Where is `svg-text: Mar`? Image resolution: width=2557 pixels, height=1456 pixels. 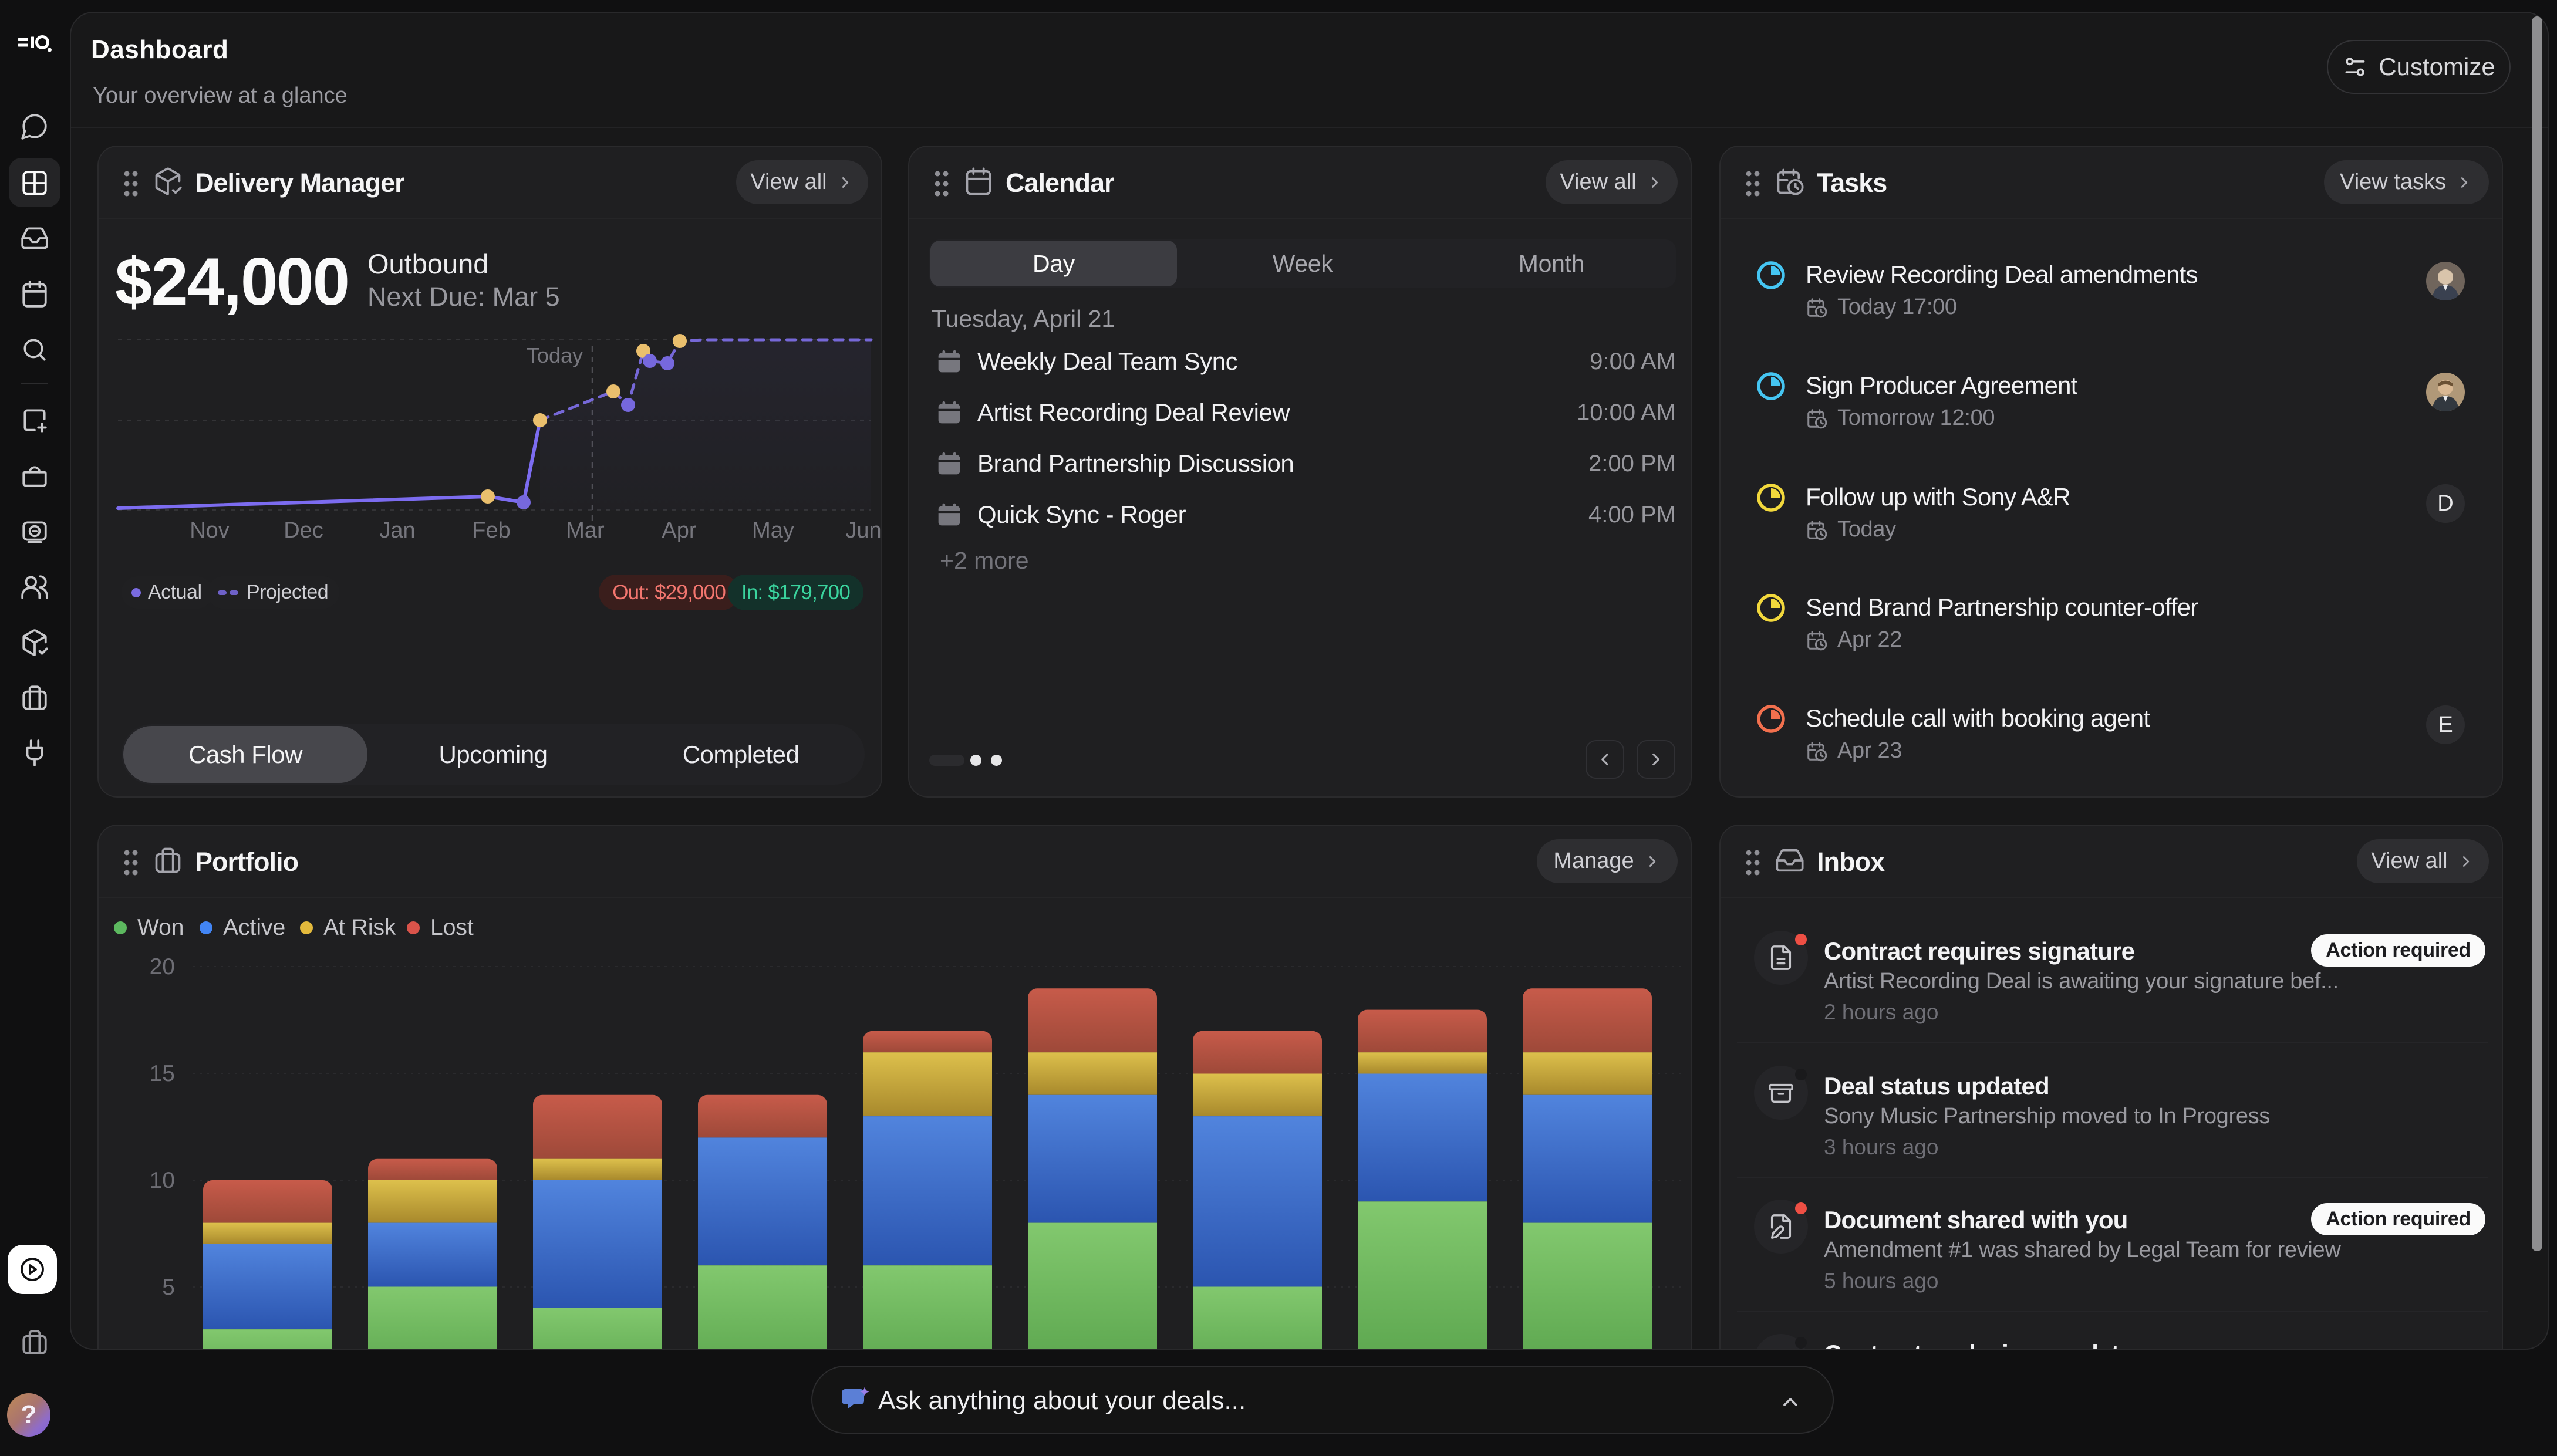
svg-text: Mar is located at coordinates (585, 530).